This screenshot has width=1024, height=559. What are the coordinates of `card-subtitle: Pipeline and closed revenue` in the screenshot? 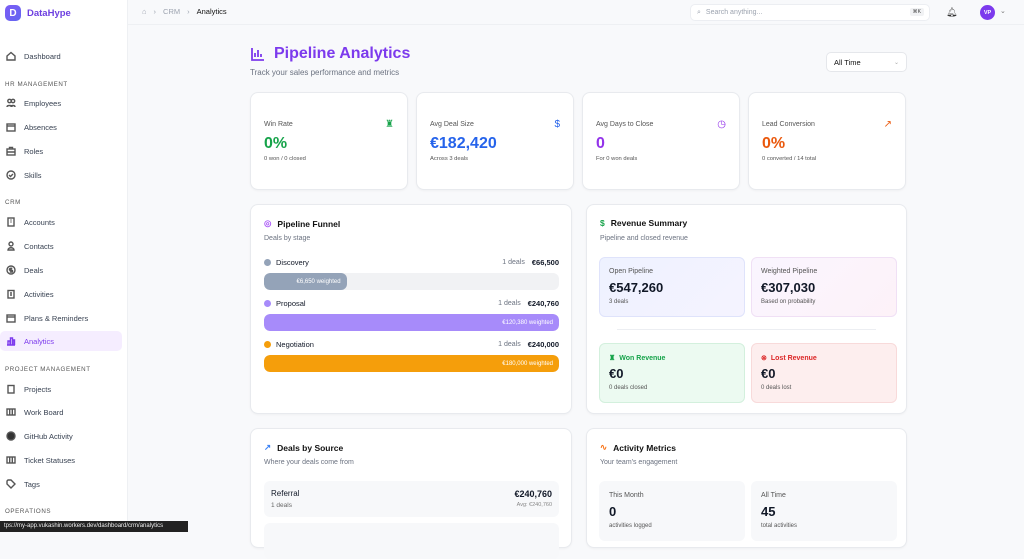 It's located at (644, 238).